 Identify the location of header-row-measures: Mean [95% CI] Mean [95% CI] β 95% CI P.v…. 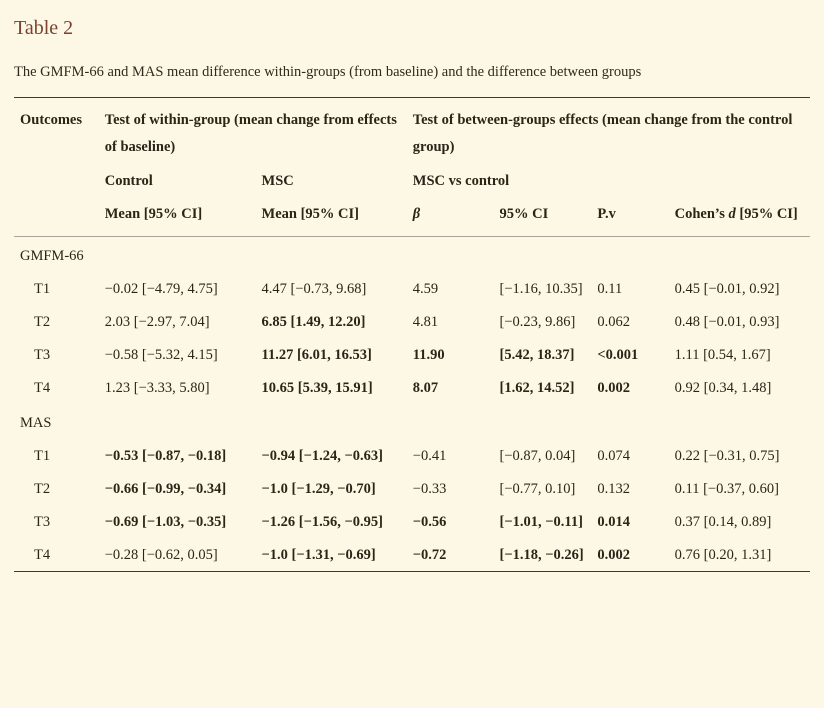
(412, 216).